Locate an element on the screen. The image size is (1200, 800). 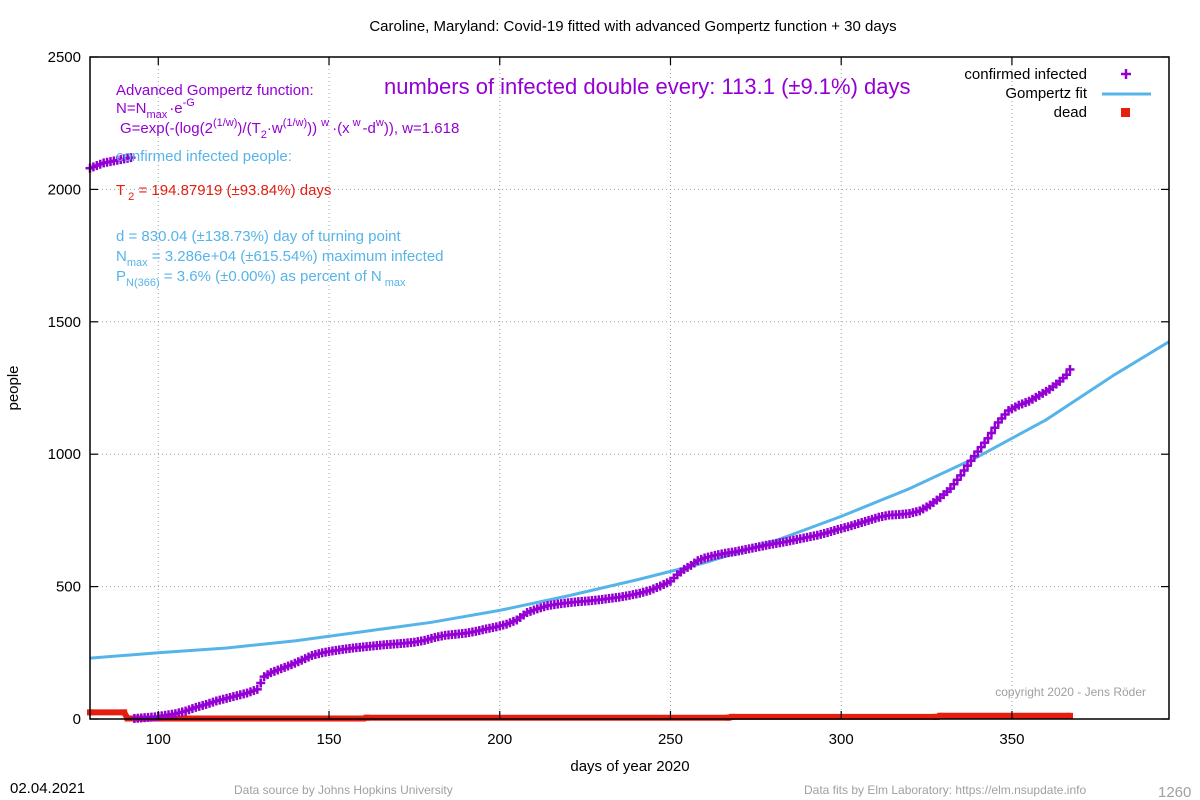
y-tick-label: 2000 is located at coordinates (64, 189).